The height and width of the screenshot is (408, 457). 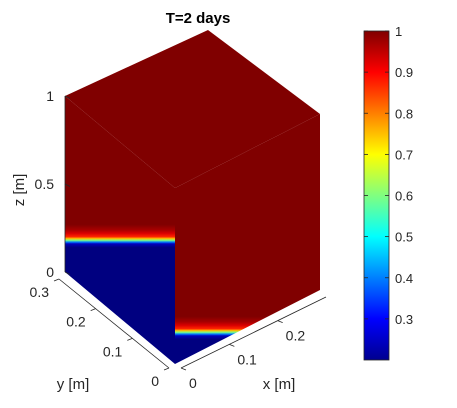 I want to click on y-axis: 0 0.1 0.2 0.3 y [m], so click(x=100, y=335).